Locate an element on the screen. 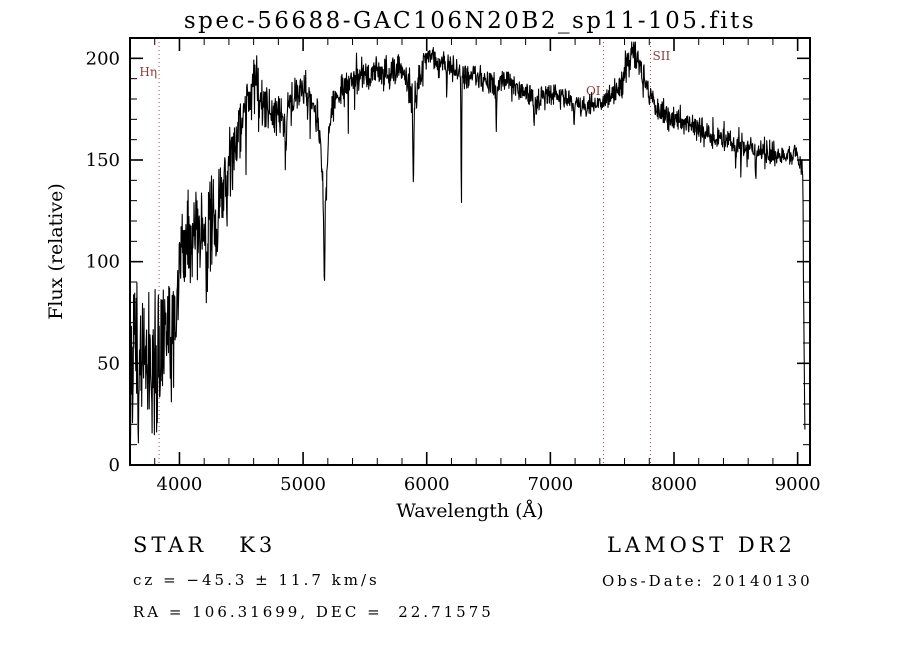 Image resolution: width=900 pixels, height=649 pixels. y-tick-label: 200 is located at coordinates (103, 58).